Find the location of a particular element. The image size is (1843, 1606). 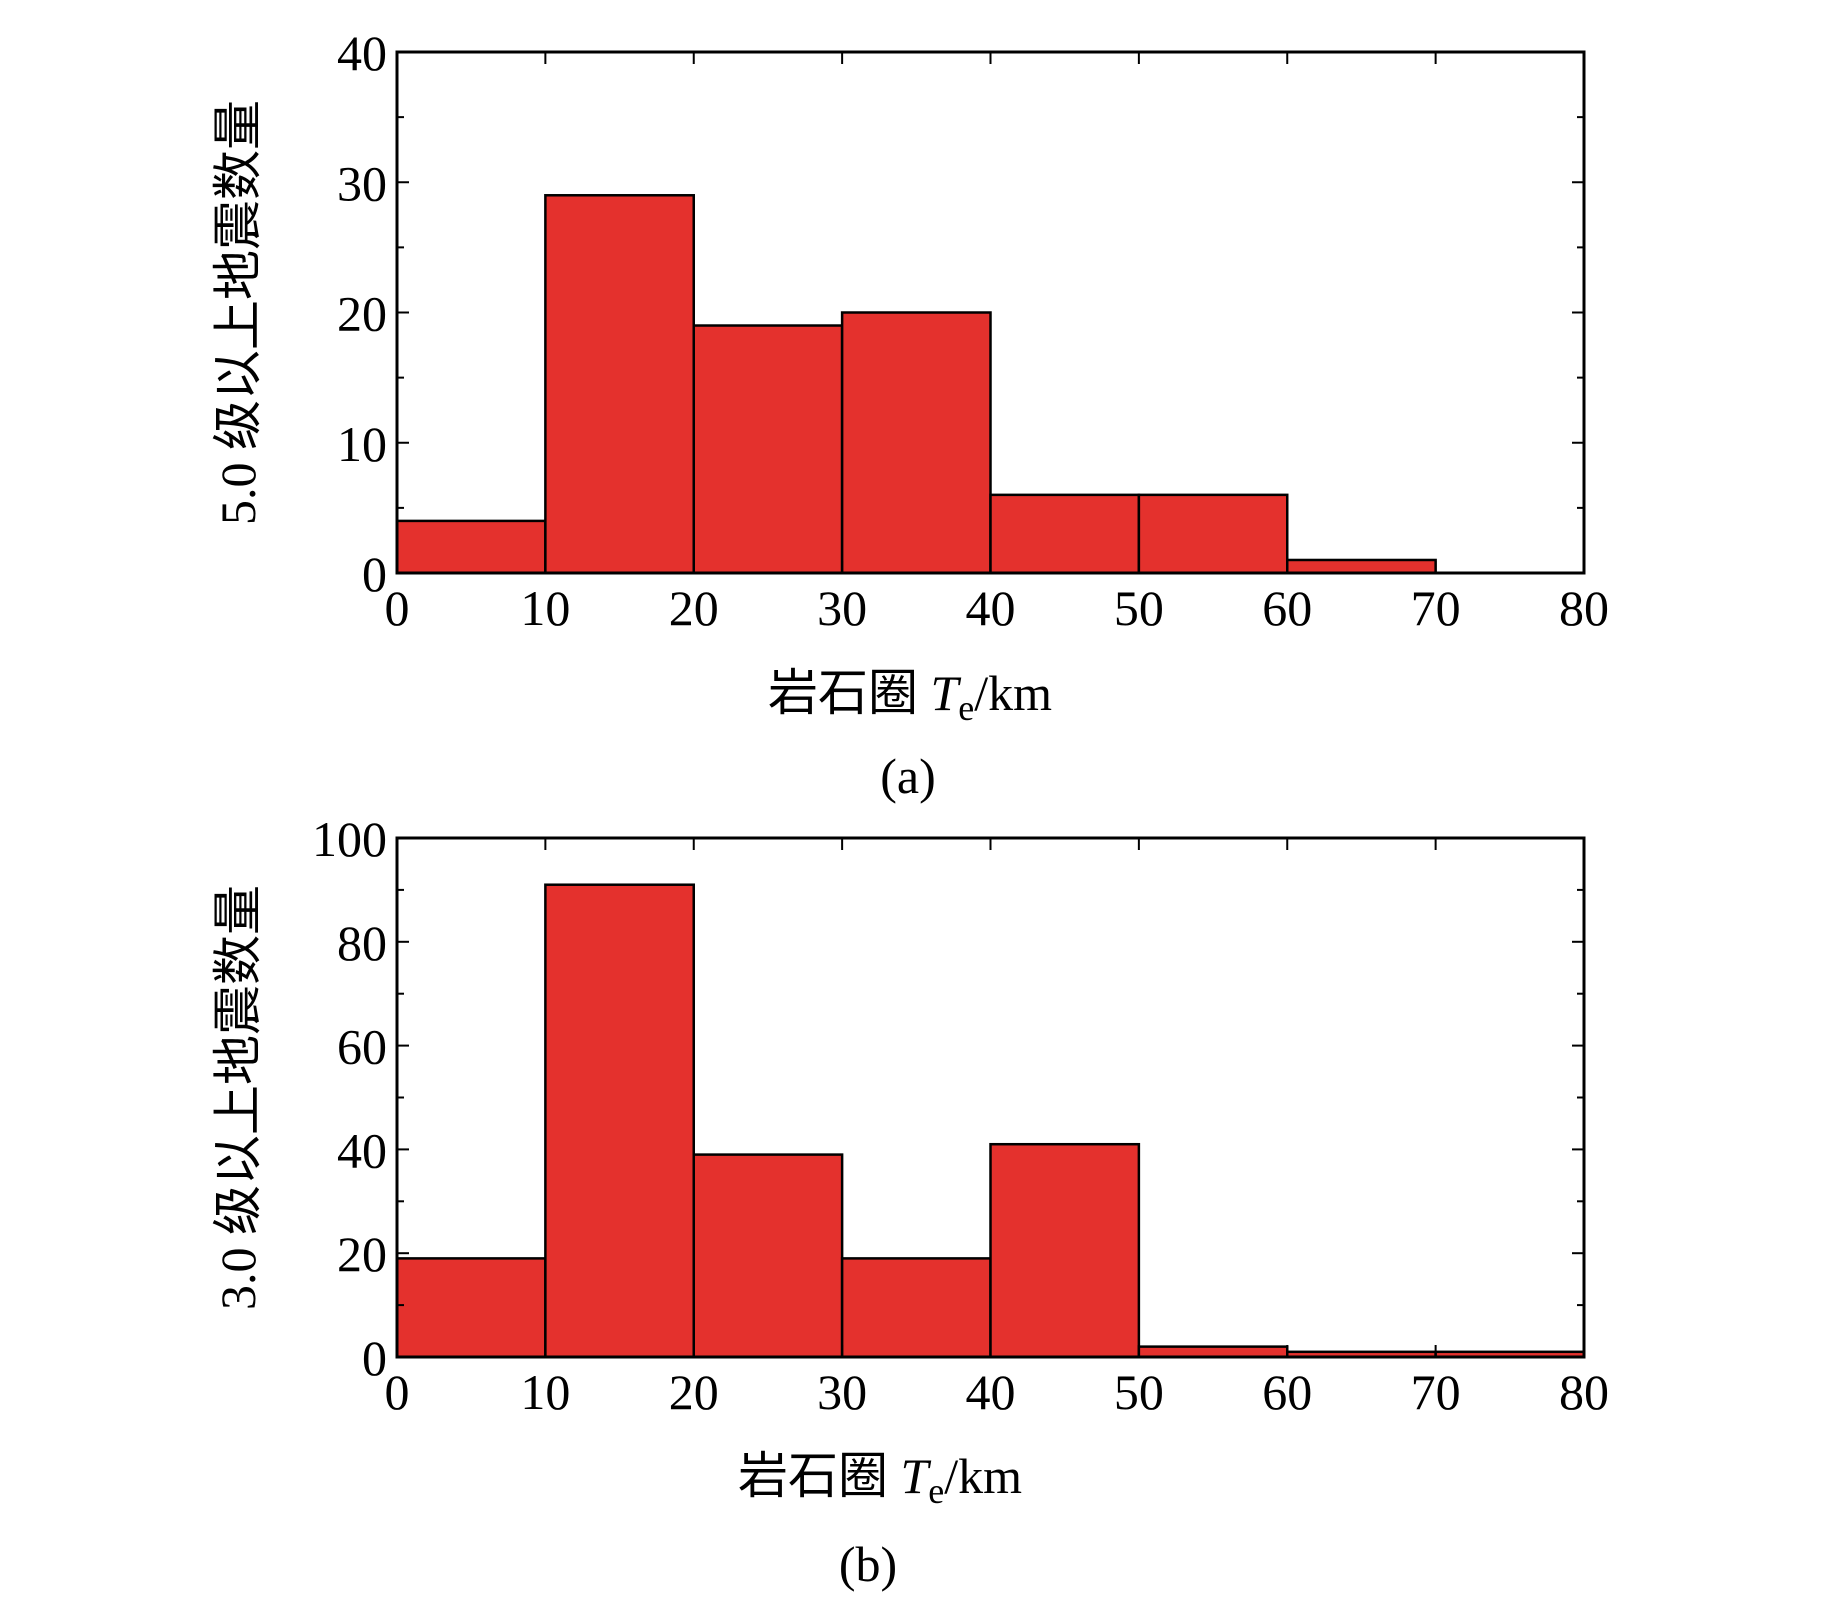

panel-label: (a) is located at coordinates (908, 776).